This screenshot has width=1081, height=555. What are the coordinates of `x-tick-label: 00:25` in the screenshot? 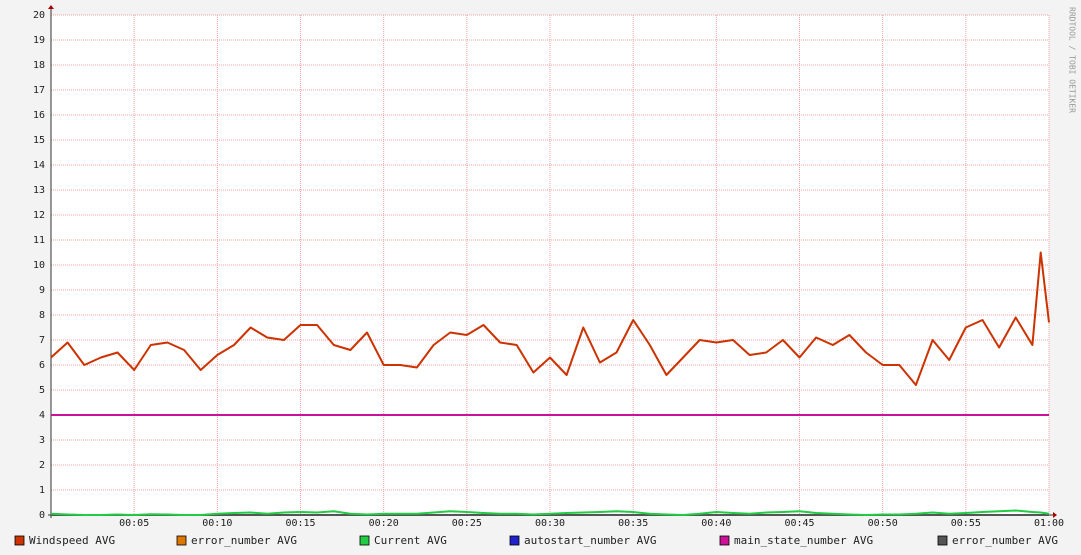 It's located at (467, 523).